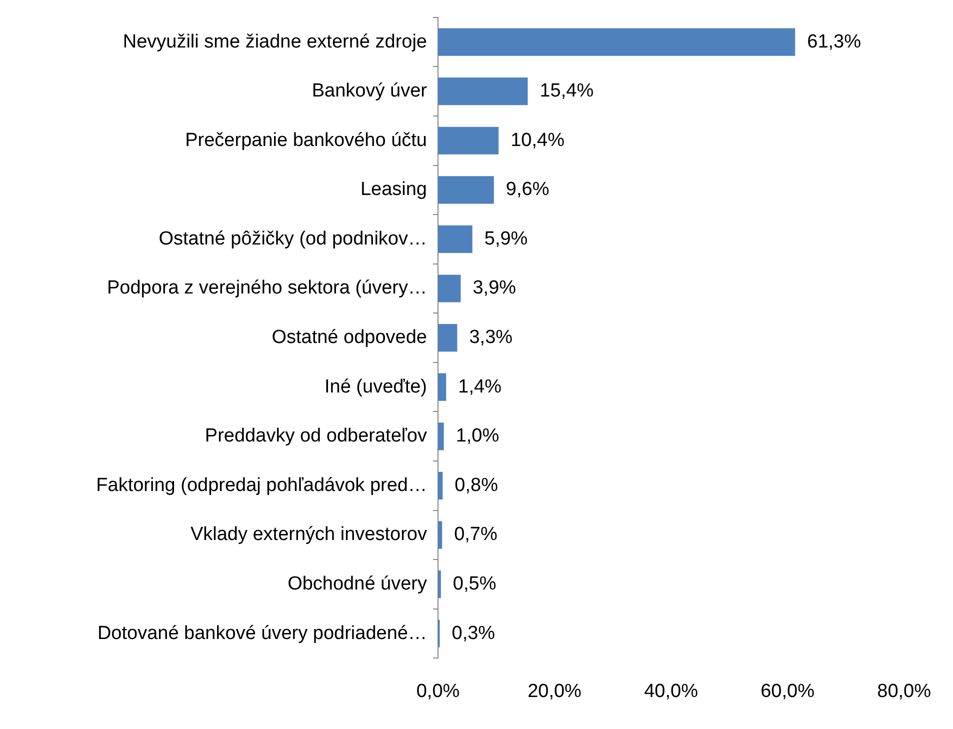  I want to click on x-tick-label: 40,0%, so click(671, 691).